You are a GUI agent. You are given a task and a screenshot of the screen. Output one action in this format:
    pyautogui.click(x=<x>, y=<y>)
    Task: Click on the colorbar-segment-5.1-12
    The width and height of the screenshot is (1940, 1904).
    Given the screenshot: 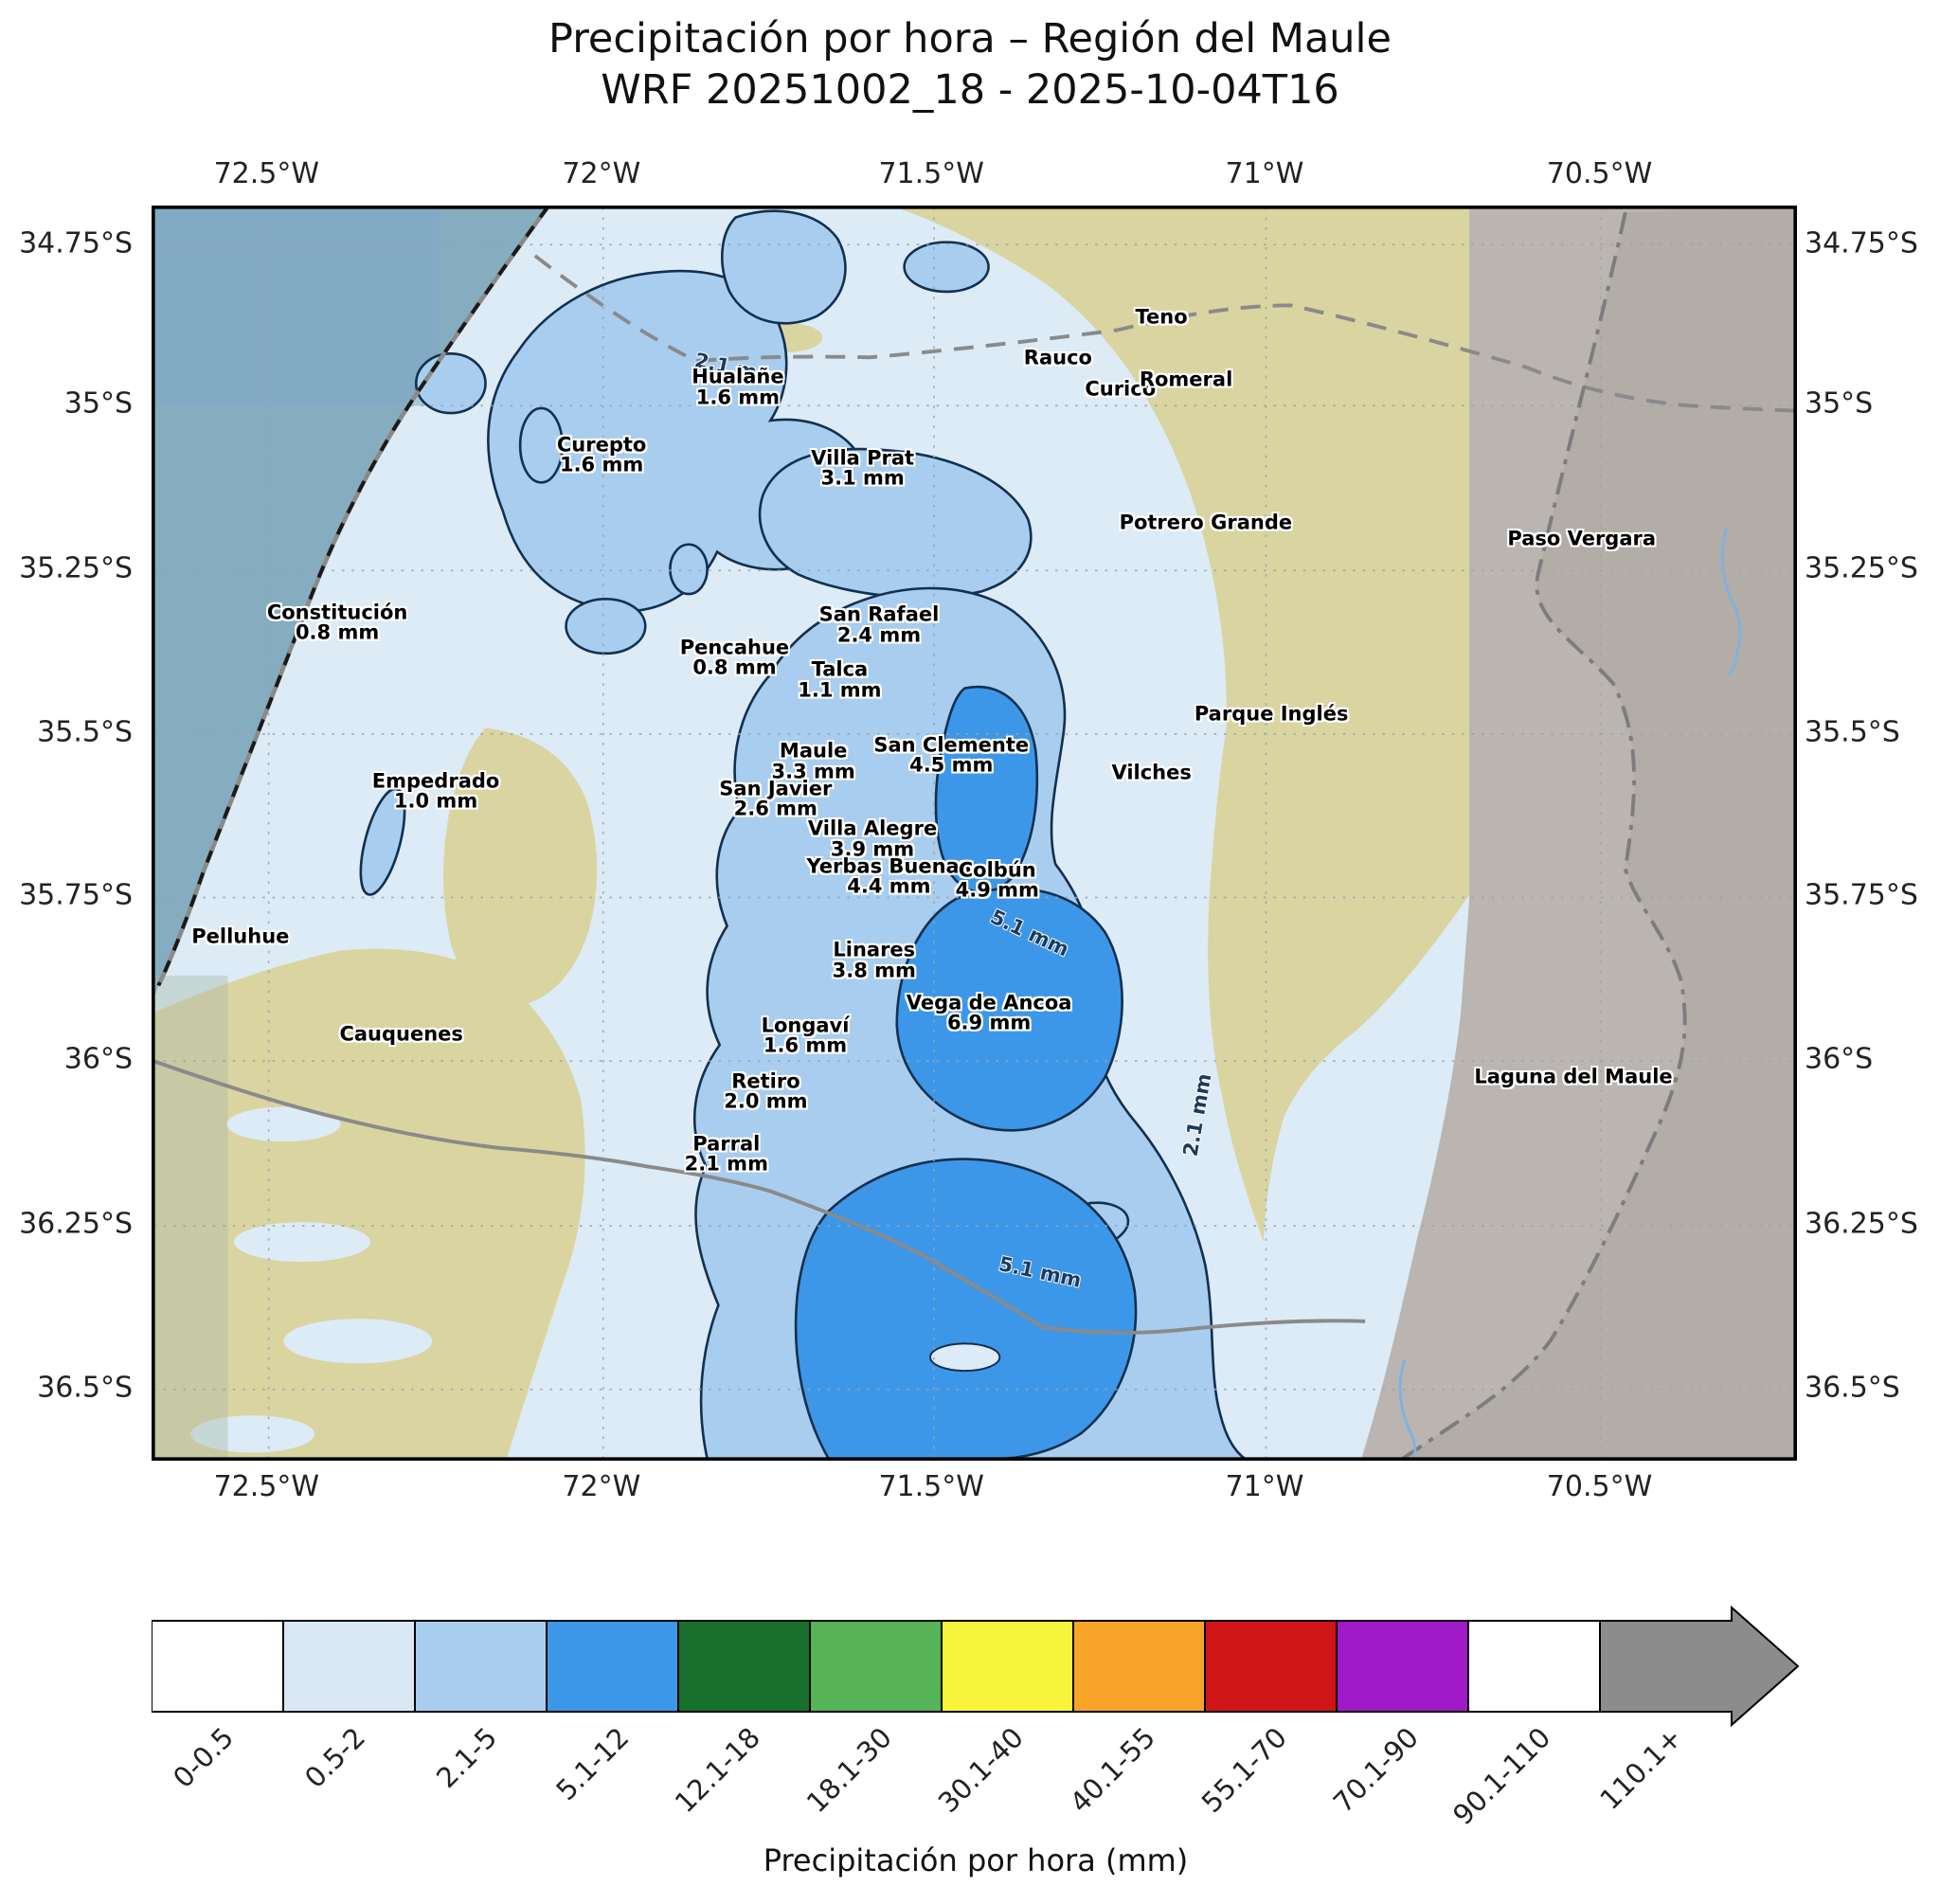 What is the action you would take?
    pyautogui.click(x=612, y=1666)
    